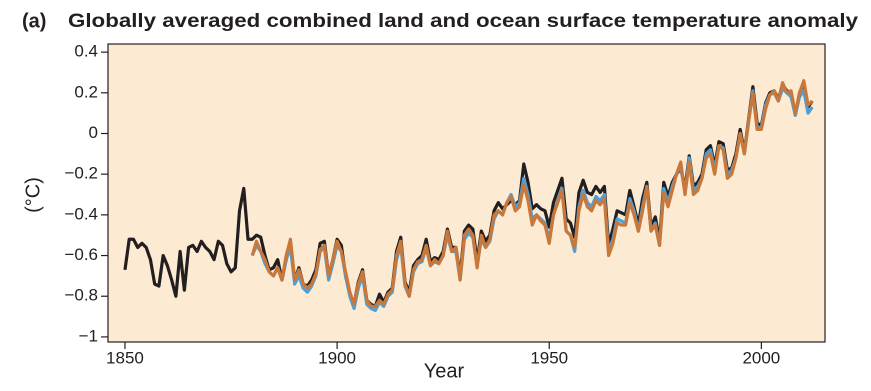 The height and width of the screenshot is (391, 871). Describe the element at coordinates (93, 132) in the screenshot. I see `y-tick-label: 0` at that location.